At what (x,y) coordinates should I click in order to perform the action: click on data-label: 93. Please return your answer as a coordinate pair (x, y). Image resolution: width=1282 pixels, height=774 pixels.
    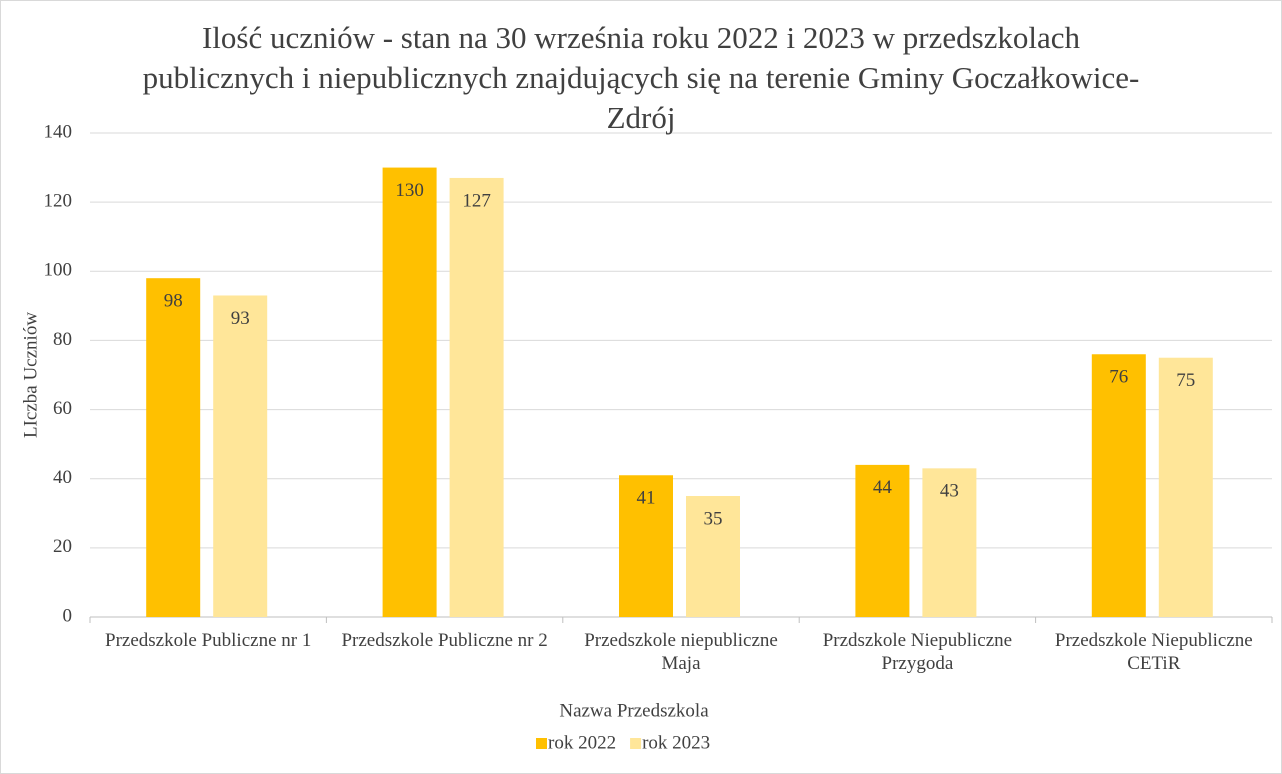
    Looking at the image, I should click on (240, 318).